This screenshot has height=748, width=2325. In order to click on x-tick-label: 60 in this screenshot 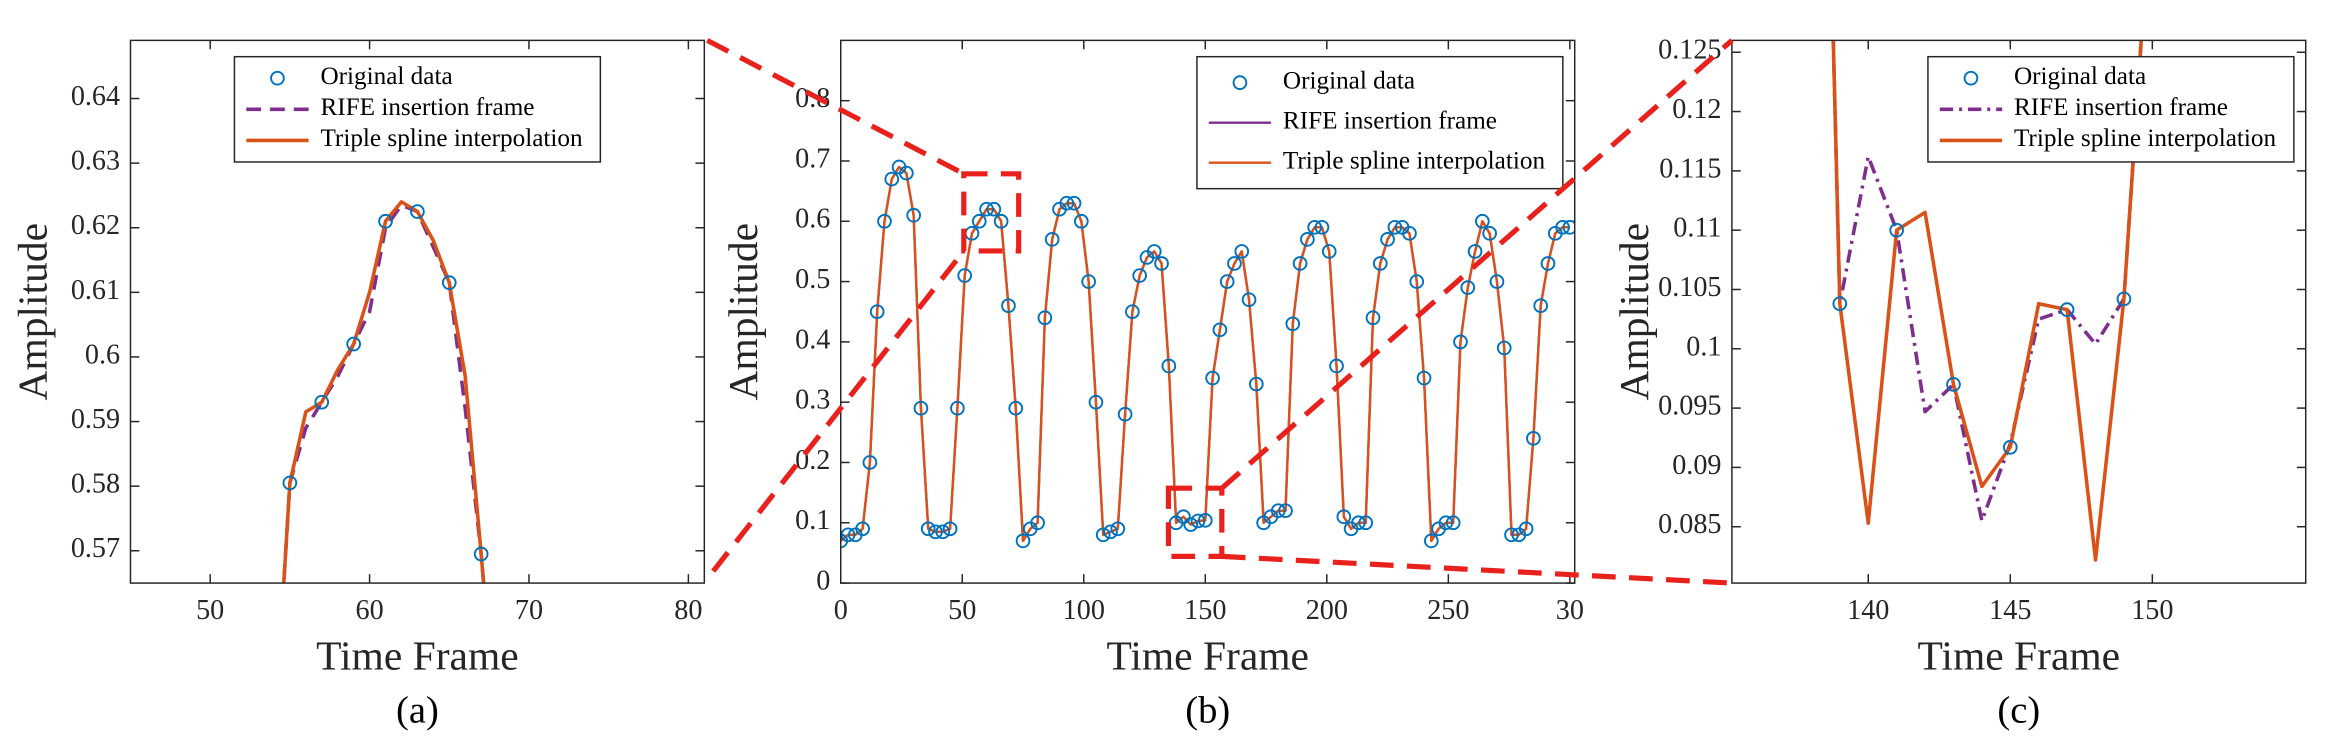, I will do `click(370, 610)`.